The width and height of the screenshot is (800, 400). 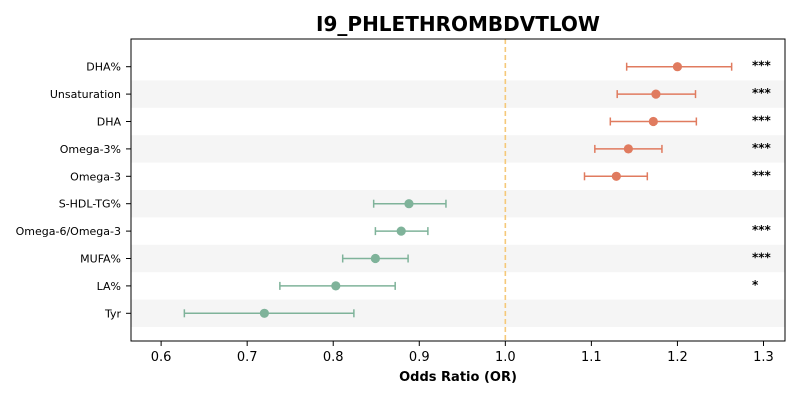 What do you see at coordinates (411, 93) in the screenshot?
I see `forest-row: Unsaturation ***` at bounding box center [411, 93].